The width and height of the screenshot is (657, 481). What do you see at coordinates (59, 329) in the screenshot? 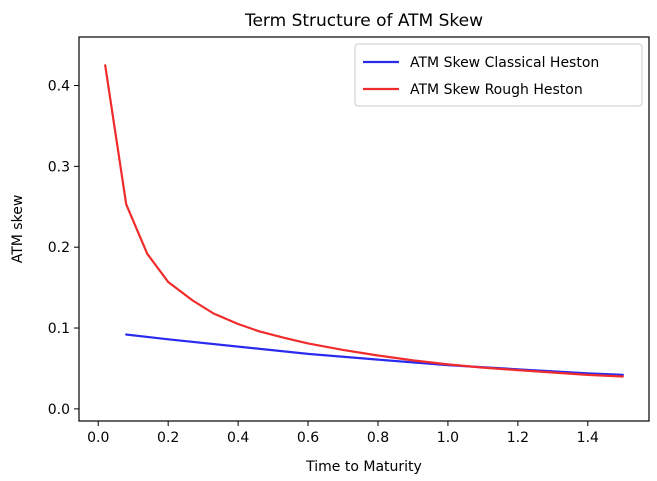
I see `y-tick-label: 0.1` at bounding box center [59, 329].